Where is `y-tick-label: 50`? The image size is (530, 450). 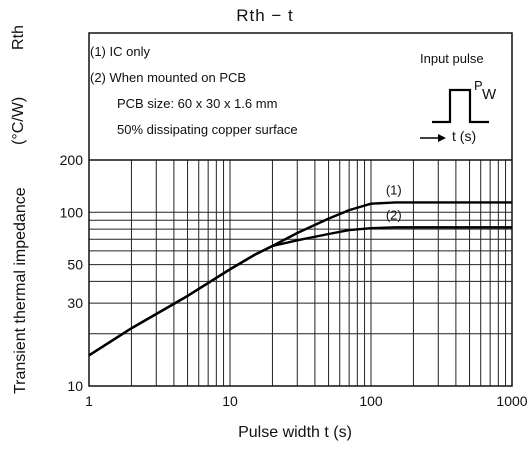
y-tick-label: 50 is located at coordinates (75, 265).